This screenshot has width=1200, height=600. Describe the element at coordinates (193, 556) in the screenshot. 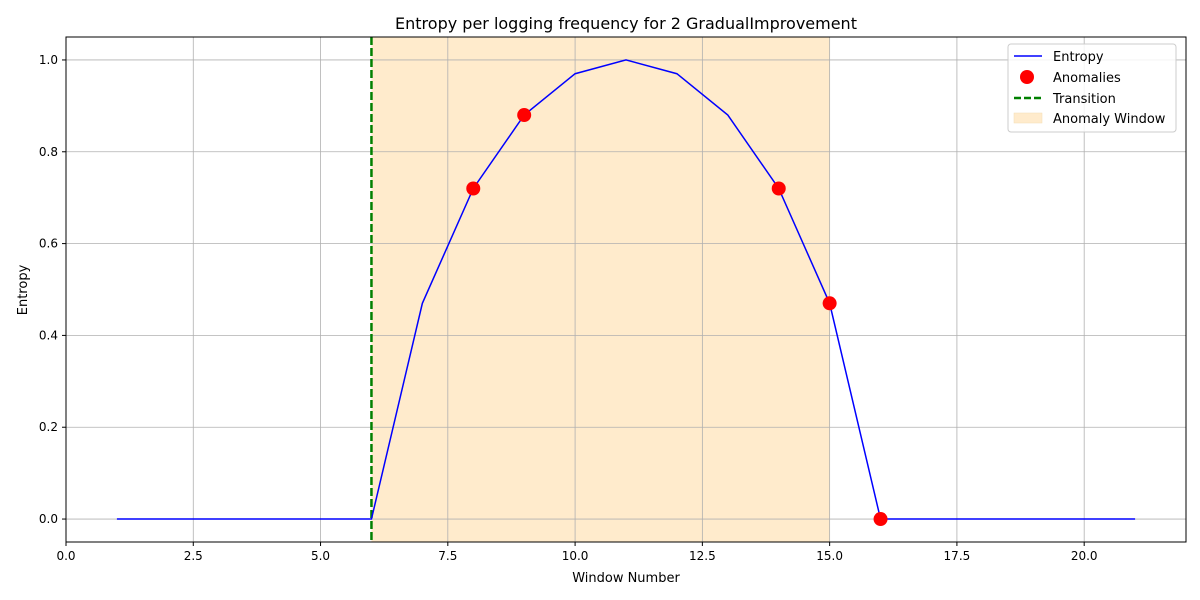

I see `x-tick-label: 2.5` at that location.